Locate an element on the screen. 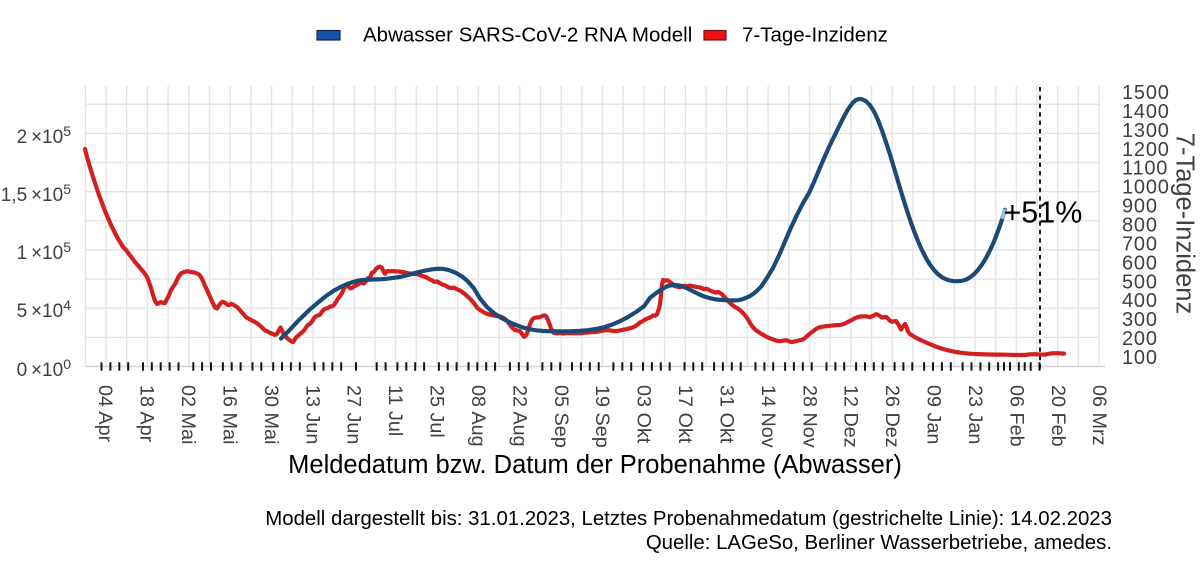  svg-text: 22 Aug is located at coordinates (519, 416).